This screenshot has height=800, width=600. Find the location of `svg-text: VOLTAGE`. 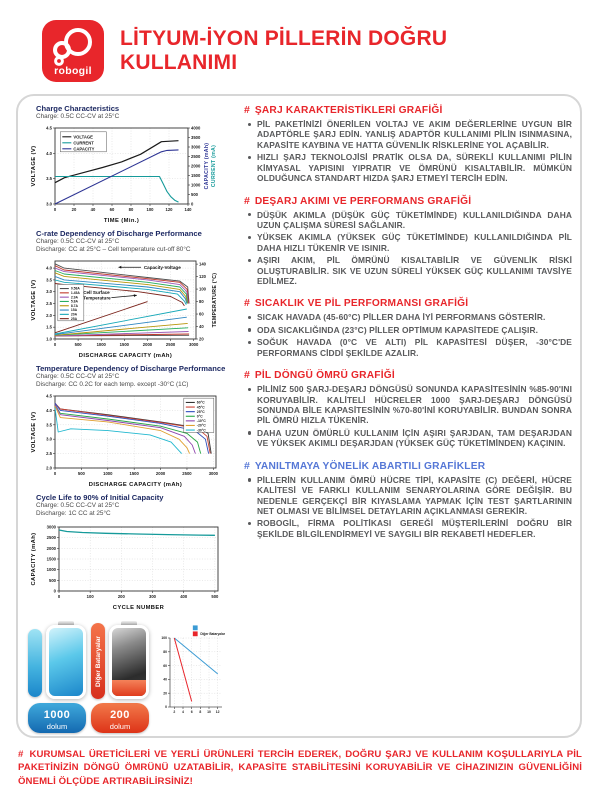

svg-text: VOLTAGE is located at coordinates (83, 136).